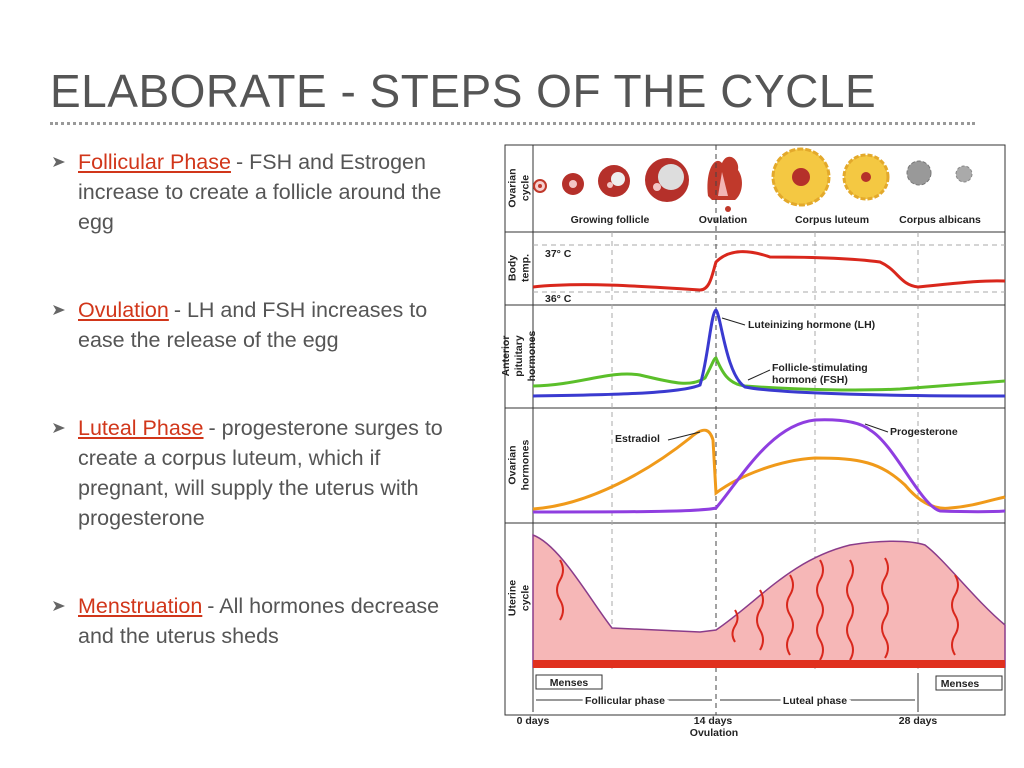  What do you see at coordinates (769, 600) in the screenshot?
I see `uterine-lining` at bounding box center [769, 600].